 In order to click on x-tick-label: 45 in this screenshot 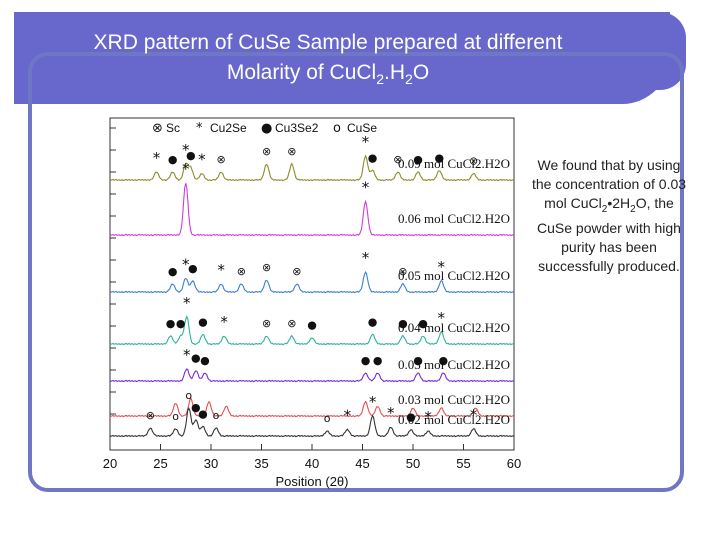, I will do `click(362, 463)`.